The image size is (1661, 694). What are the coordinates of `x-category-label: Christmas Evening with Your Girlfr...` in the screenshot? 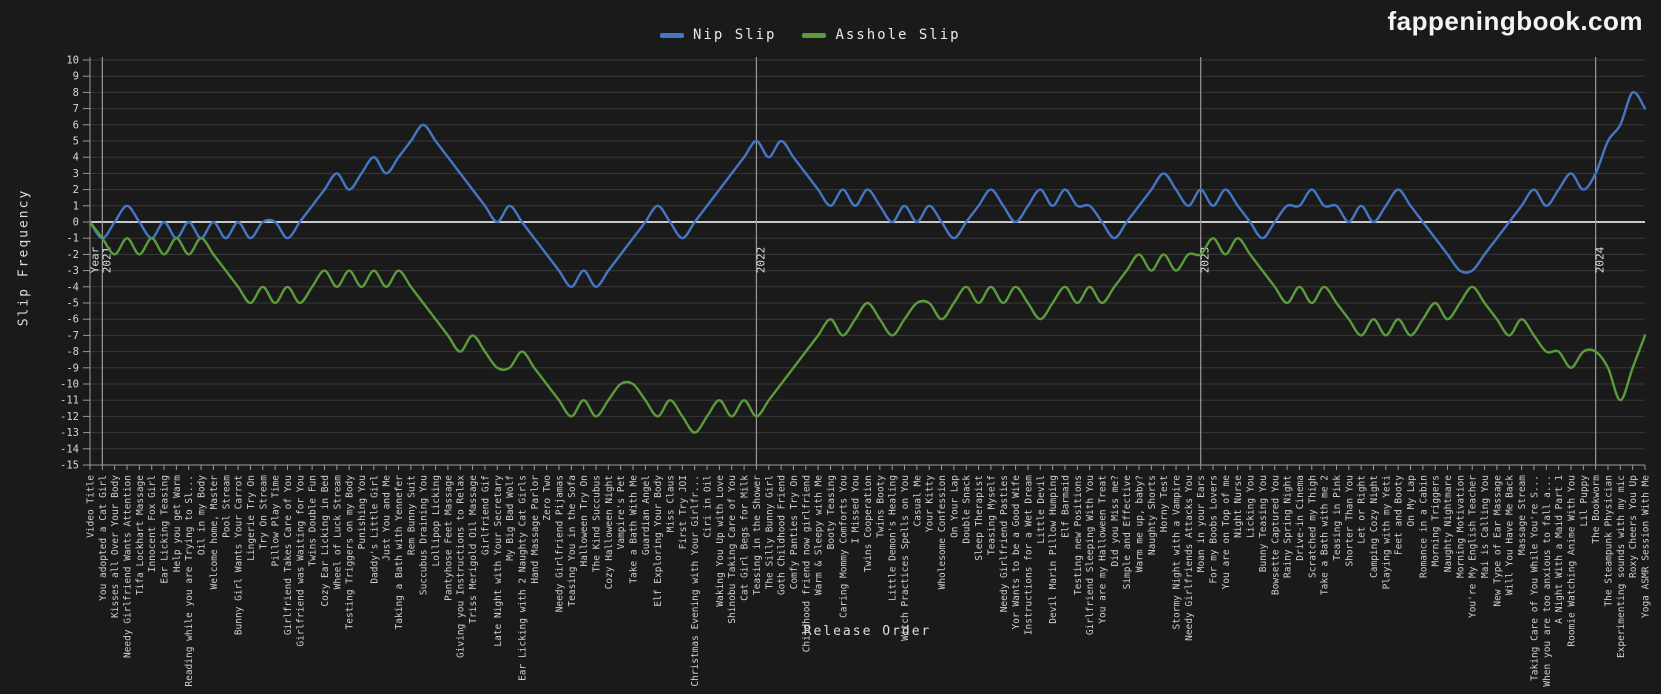 It's located at (695, 581).